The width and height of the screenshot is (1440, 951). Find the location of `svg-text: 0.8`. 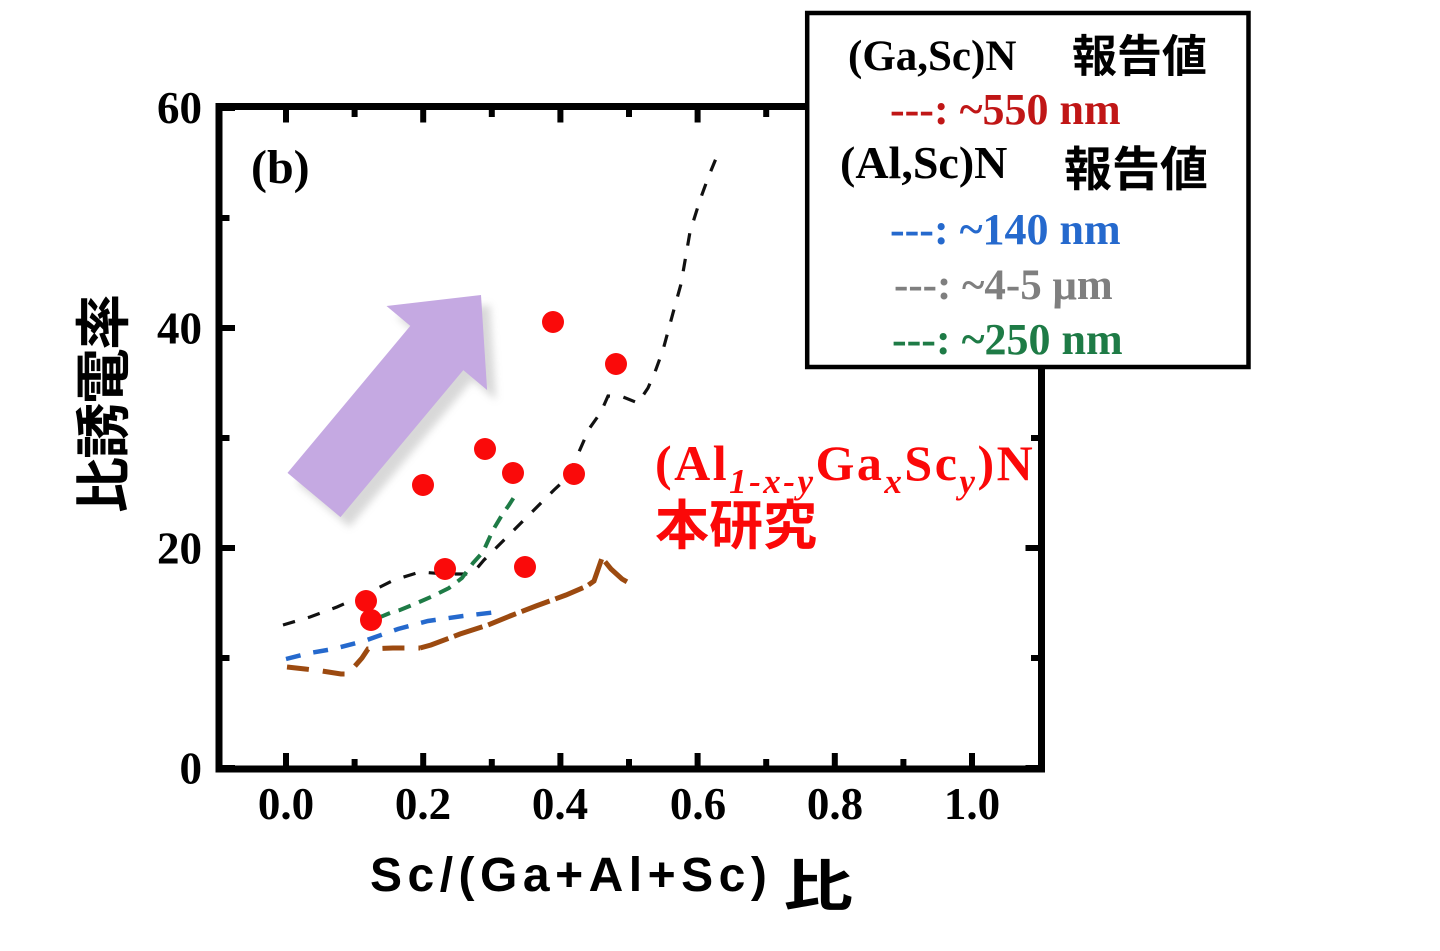

svg-text: 0.8 is located at coordinates (835, 804).